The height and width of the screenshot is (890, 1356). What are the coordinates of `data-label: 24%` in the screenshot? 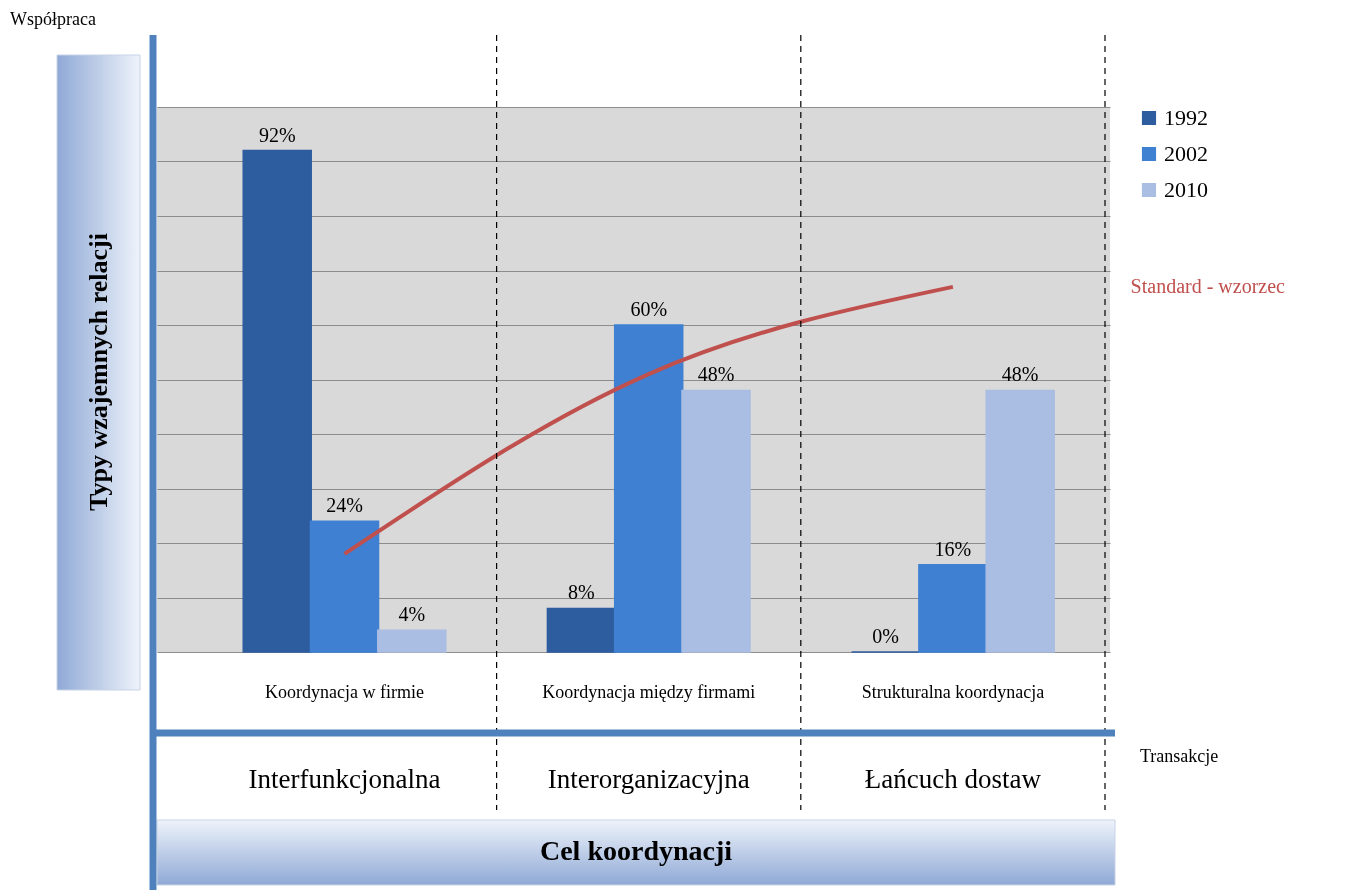 It's located at (344, 505).